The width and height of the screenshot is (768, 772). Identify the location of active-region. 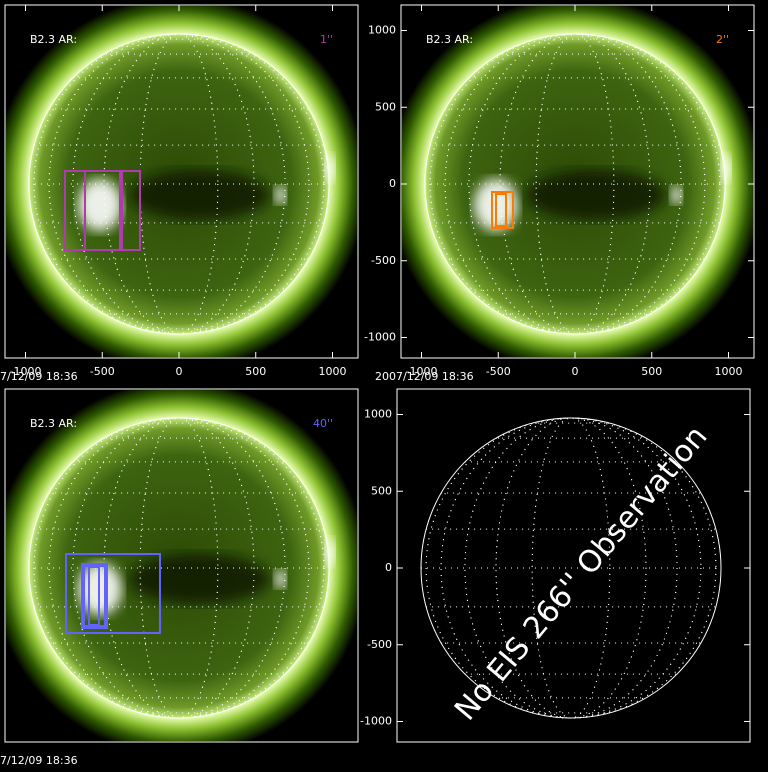
(100, 205).